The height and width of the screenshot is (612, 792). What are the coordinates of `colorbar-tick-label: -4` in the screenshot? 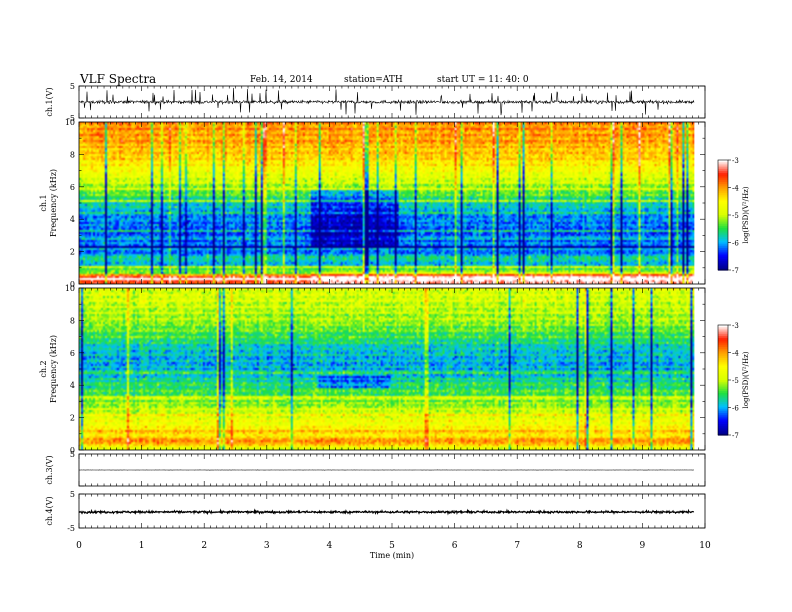 It's located at (735, 189).